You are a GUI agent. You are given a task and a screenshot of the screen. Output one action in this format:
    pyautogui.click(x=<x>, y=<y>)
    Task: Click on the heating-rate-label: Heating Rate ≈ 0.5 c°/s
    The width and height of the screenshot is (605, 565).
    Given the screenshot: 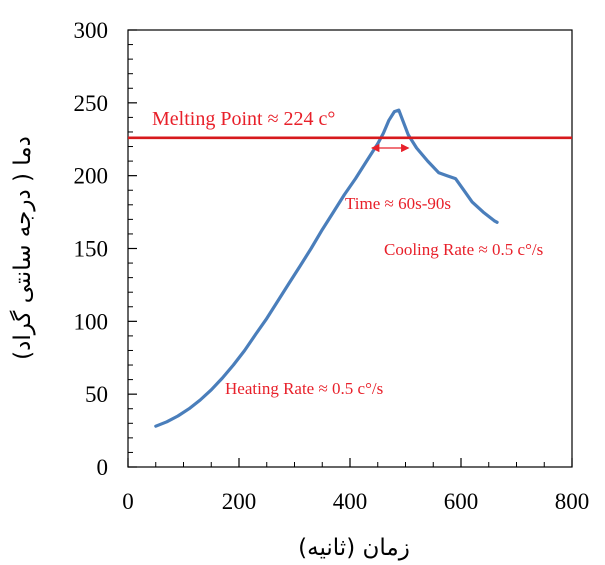 What is the action you would take?
    pyautogui.click(x=304, y=388)
    